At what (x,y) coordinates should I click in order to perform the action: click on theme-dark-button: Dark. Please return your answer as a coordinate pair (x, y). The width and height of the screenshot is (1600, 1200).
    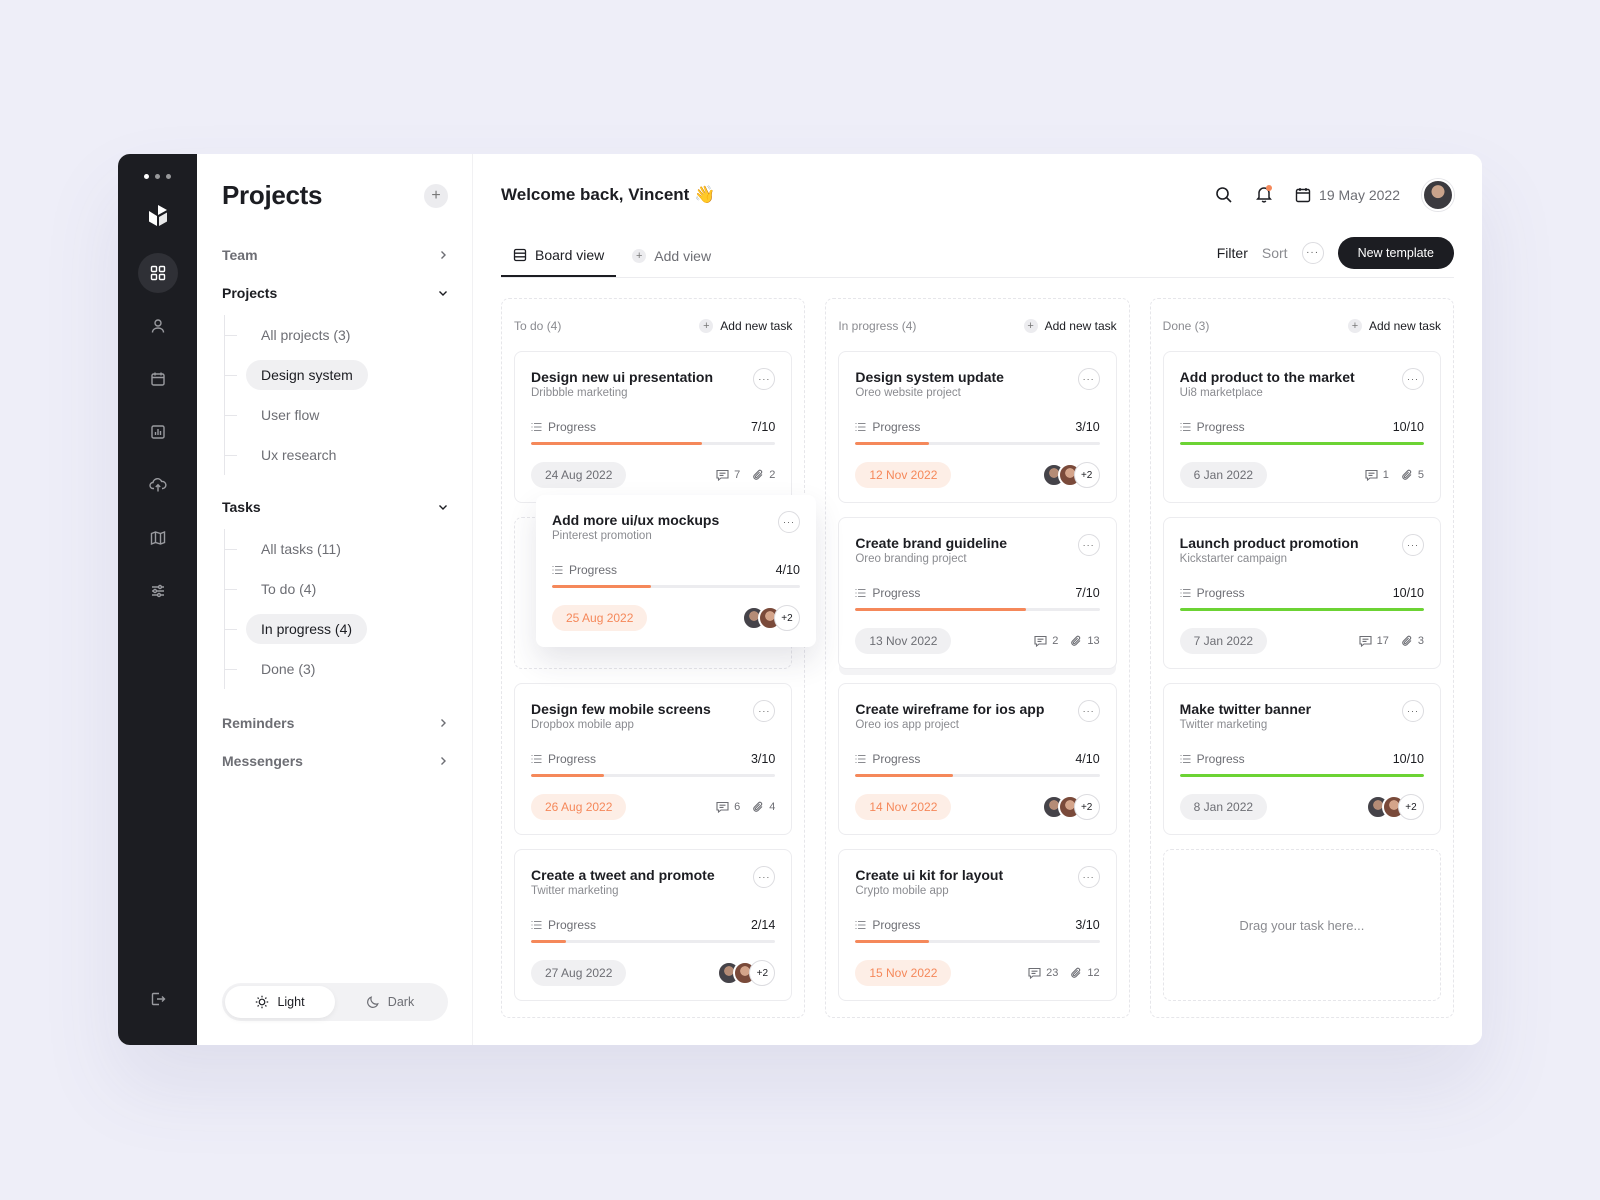
    Looking at the image, I should click on (390, 1002).